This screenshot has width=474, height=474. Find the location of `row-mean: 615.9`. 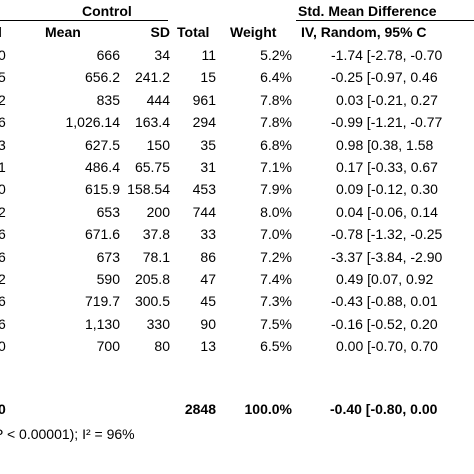

row-mean: 615.9 is located at coordinates (102, 189).